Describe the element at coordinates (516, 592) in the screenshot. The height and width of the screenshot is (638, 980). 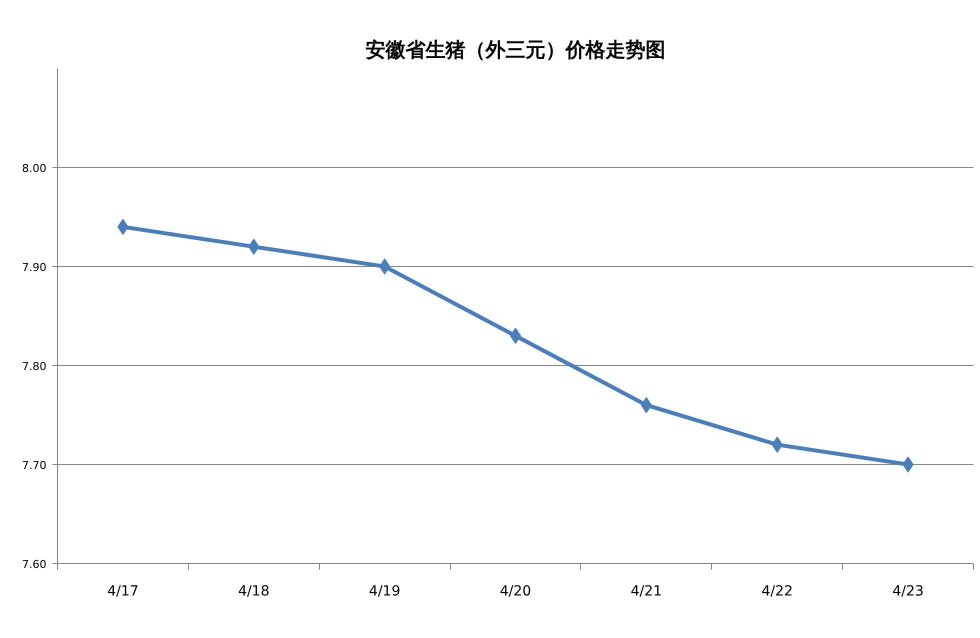
I see `x-tick-label: 4/20` at that location.